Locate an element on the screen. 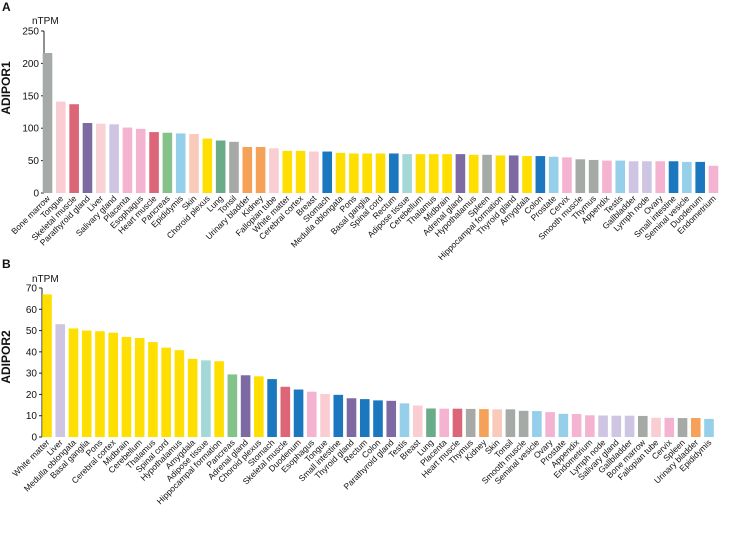 This screenshot has height=535, width=736. y-tick-label-b: 10 is located at coordinates (32, 416).